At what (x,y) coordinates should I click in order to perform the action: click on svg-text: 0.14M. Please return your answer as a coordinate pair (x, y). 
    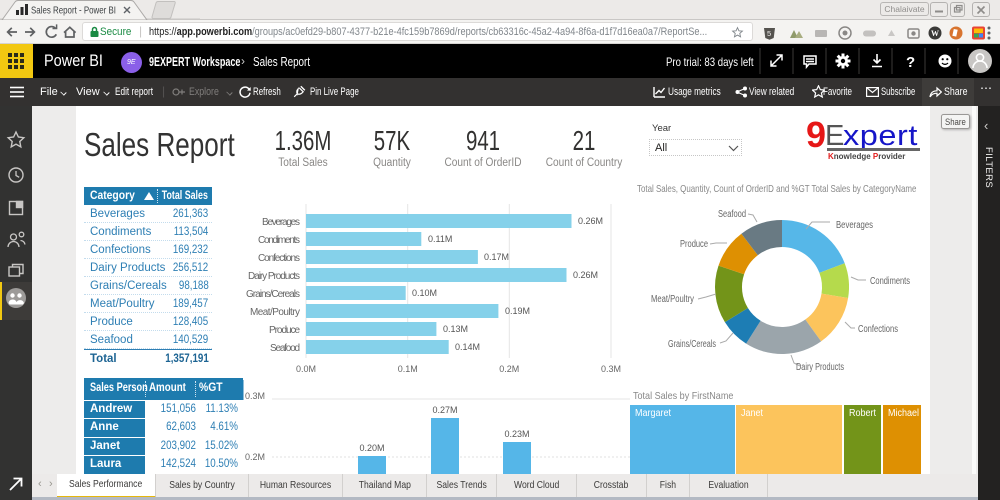
    Looking at the image, I should click on (467, 347).